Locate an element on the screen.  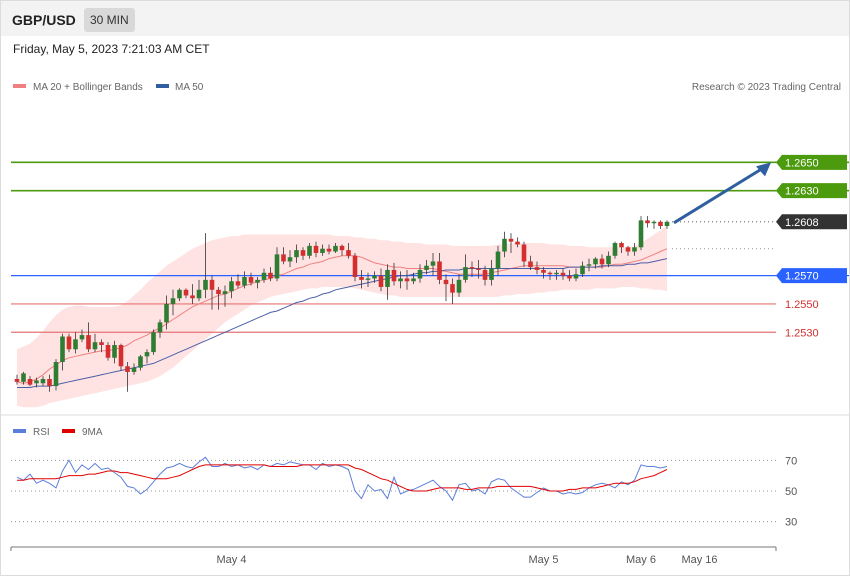
x-axis-label: May 5 is located at coordinates (544, 560).